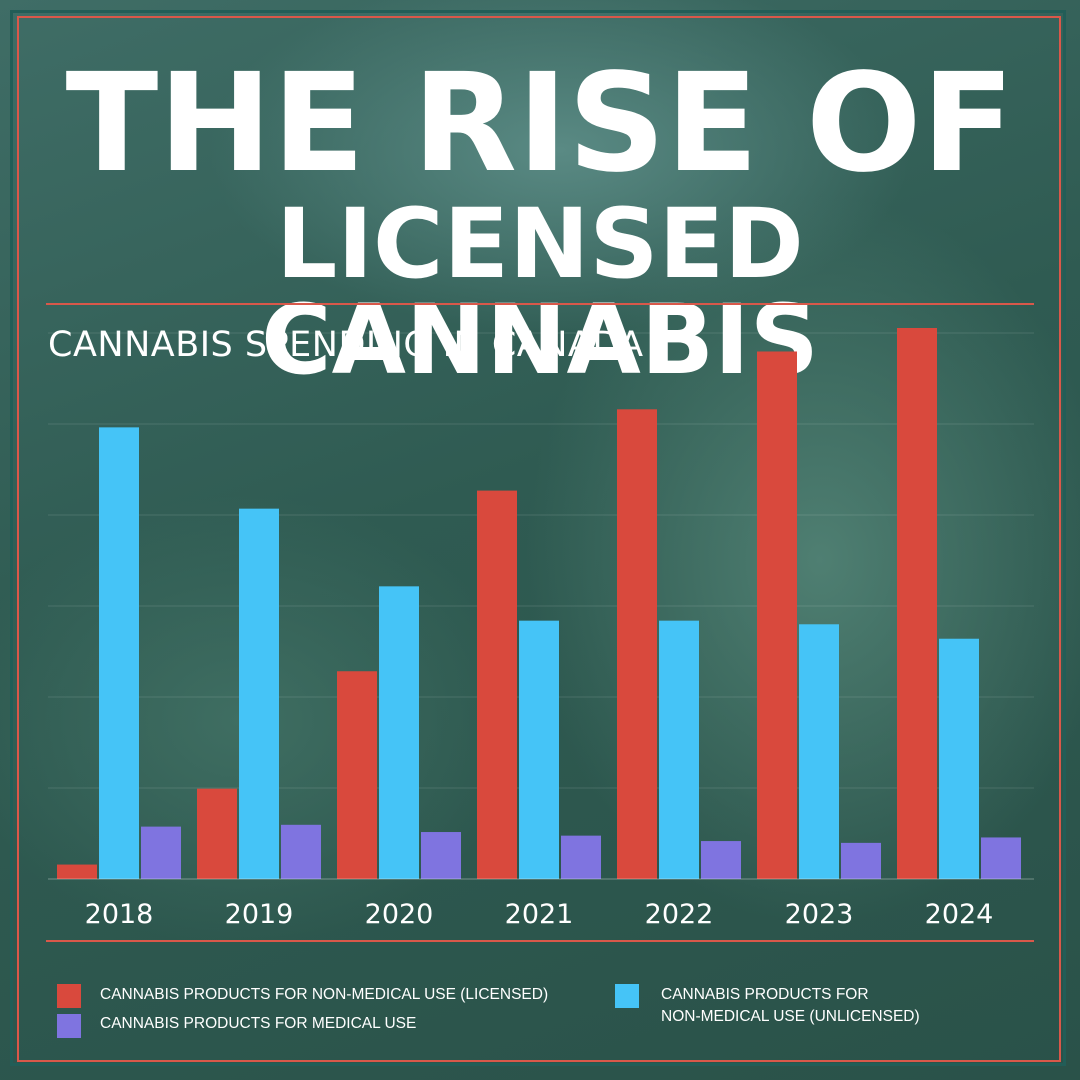 This screenshot has width=1080, height=1080. What do you see at coordinates (540, 304) in the screenshot?
I see `title-divider` at bounding box center [540, 304].